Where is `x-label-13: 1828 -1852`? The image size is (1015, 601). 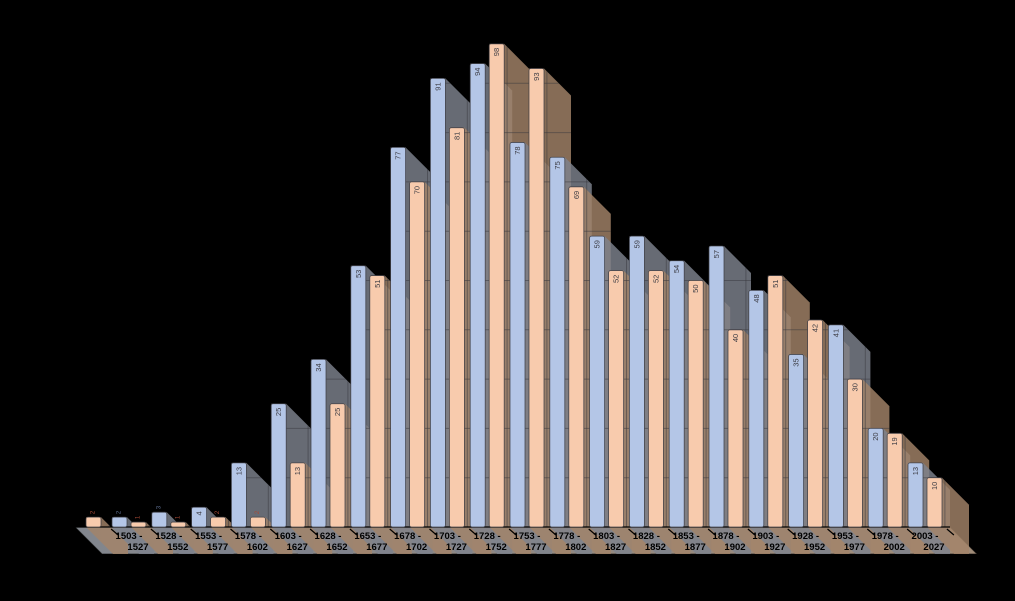 x-label-13: 1828 -1852 is located at coordinates (649, 542).